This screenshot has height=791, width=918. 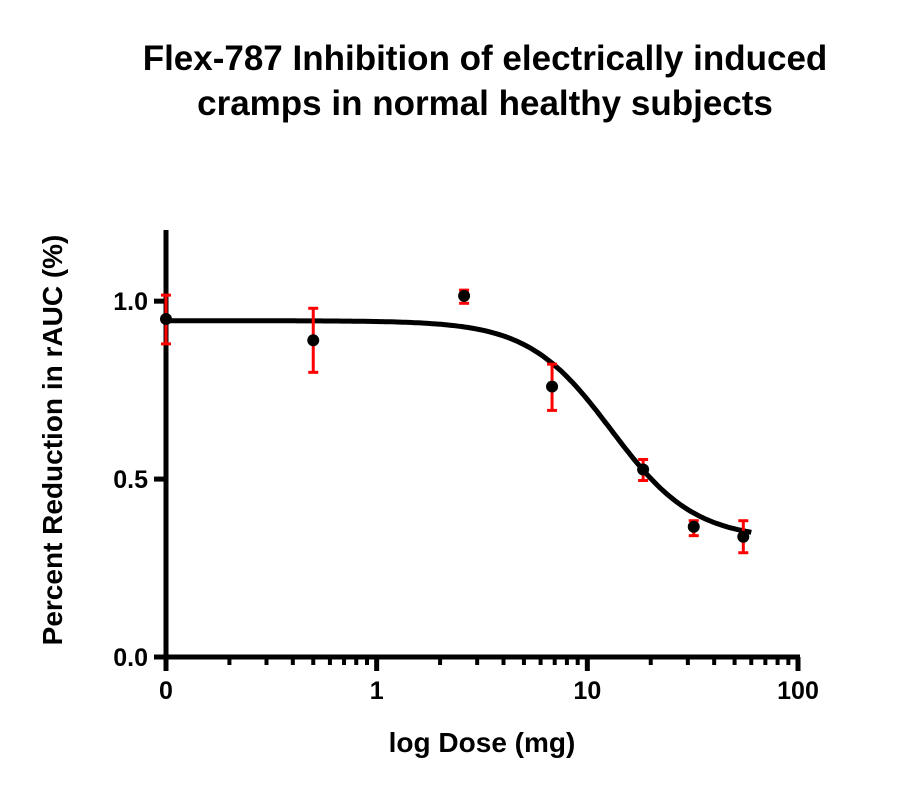 What do you see at coordinates (798, 691) in the screenshot?
I see `x-tick-label: 100` at bounding box center [798, 691].